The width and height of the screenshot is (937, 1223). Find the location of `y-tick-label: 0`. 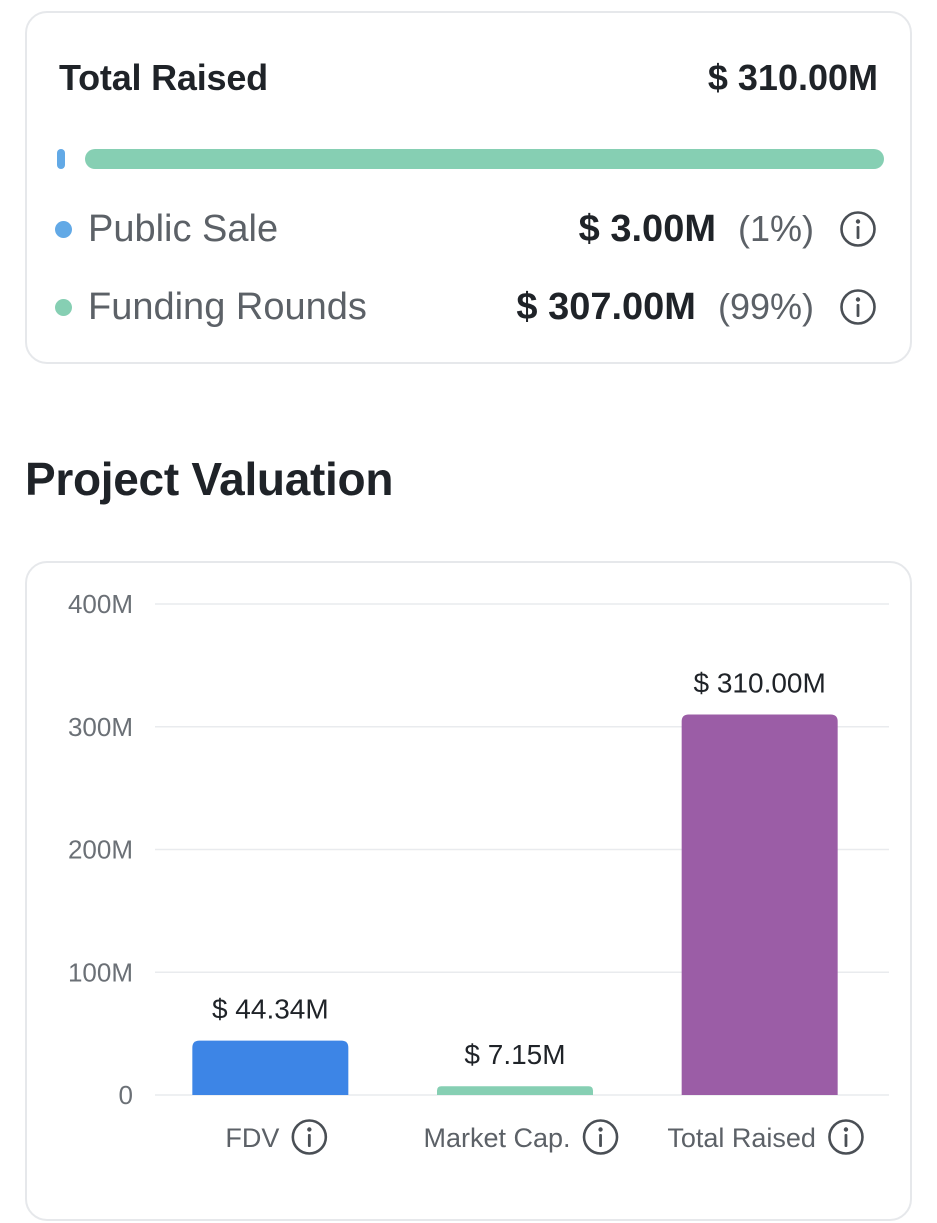

y-tick-label: 0 is located at coordinates (126, 1095).